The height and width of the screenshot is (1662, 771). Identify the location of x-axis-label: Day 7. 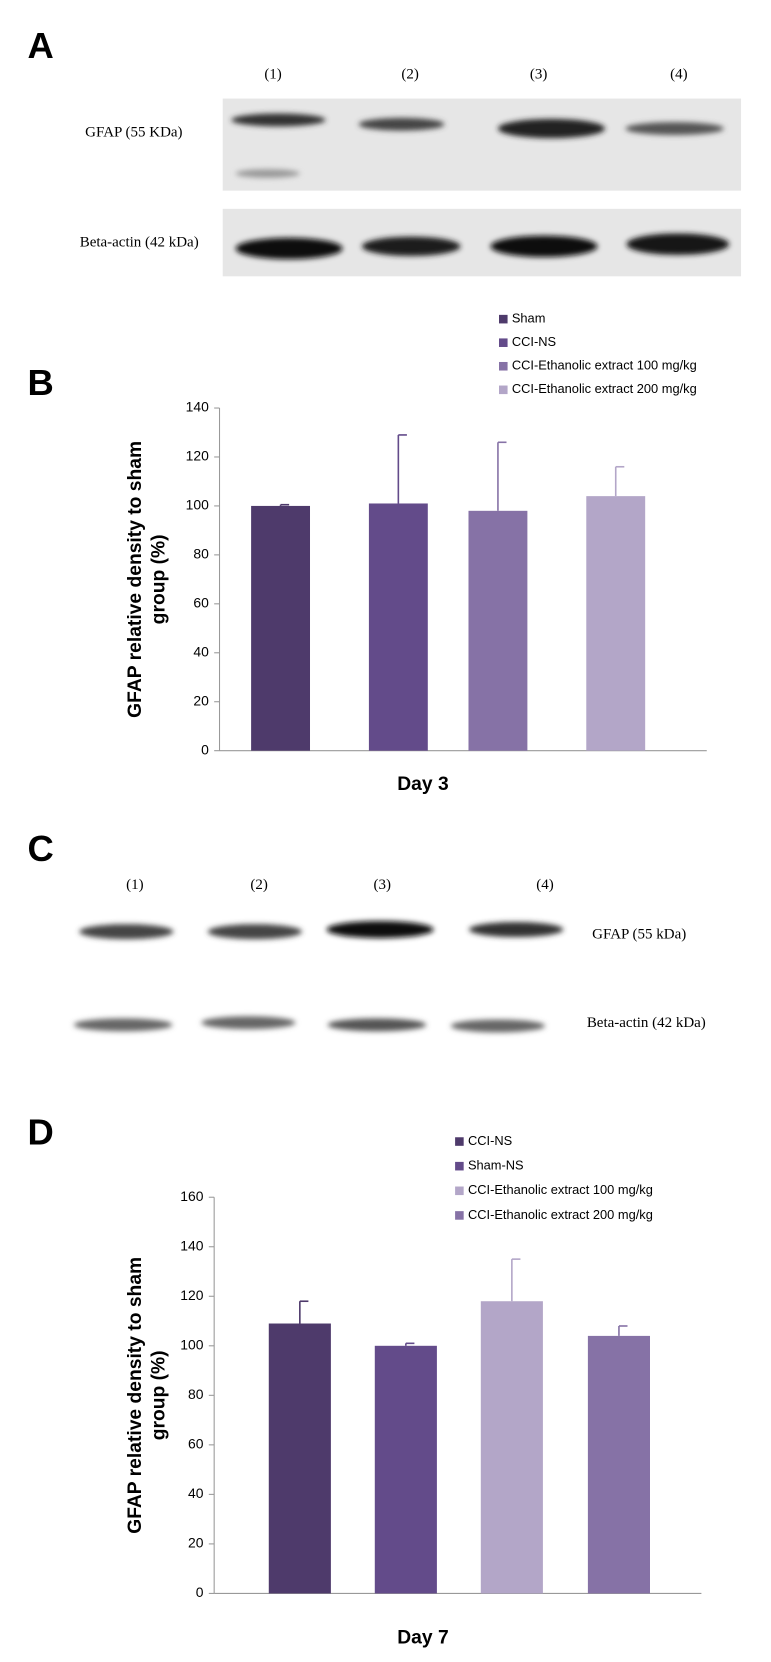
(422, 1638).